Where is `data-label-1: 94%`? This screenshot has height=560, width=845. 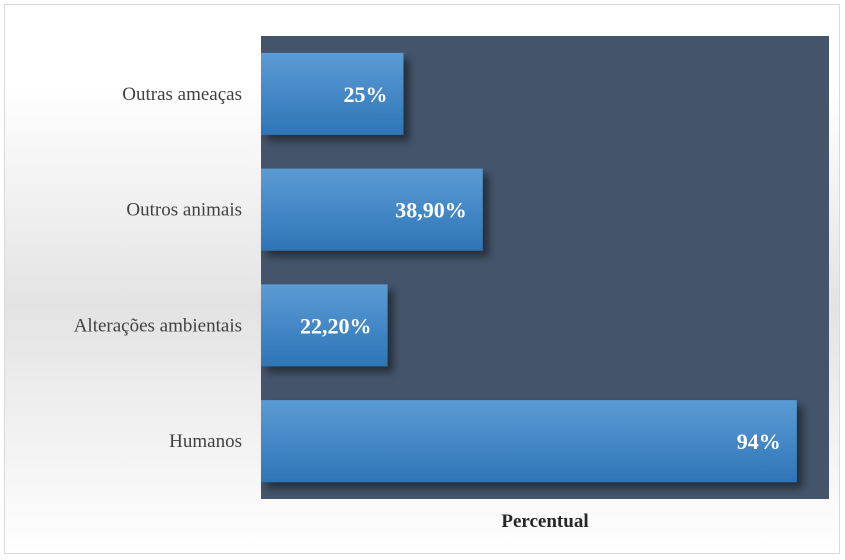
data-label-1: 94% is located at coordinates (759, 441).